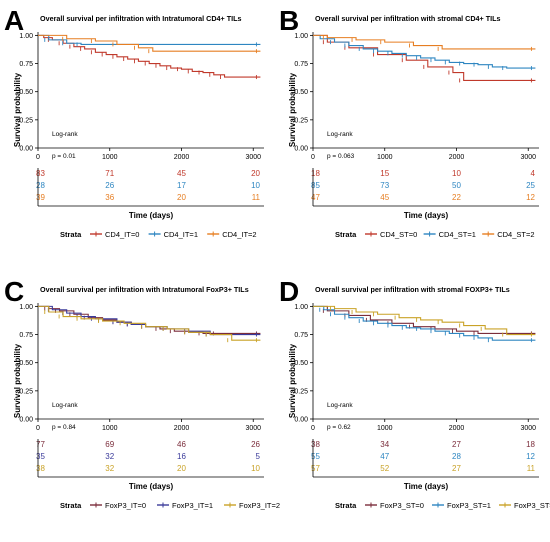 This screenshot has height=542, width=550. Describe the element at coordinates (384, 173) in the screenshot. I see `risk-count: 15` at that location.